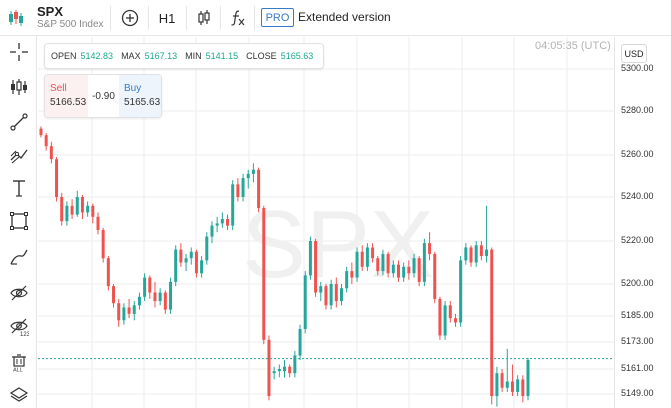 The image size is (671, 408). I want to click on delete-all-tool: ALL, so click(18, 361).